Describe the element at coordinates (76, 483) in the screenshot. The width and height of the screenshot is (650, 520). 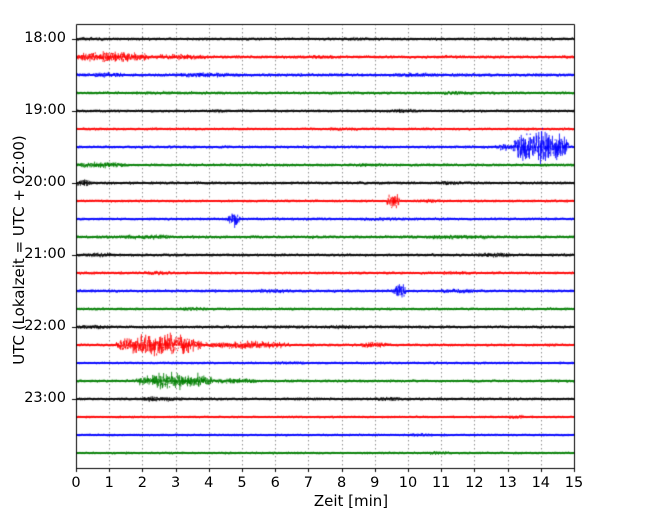
I see `x-tick-label: 0` at that location.